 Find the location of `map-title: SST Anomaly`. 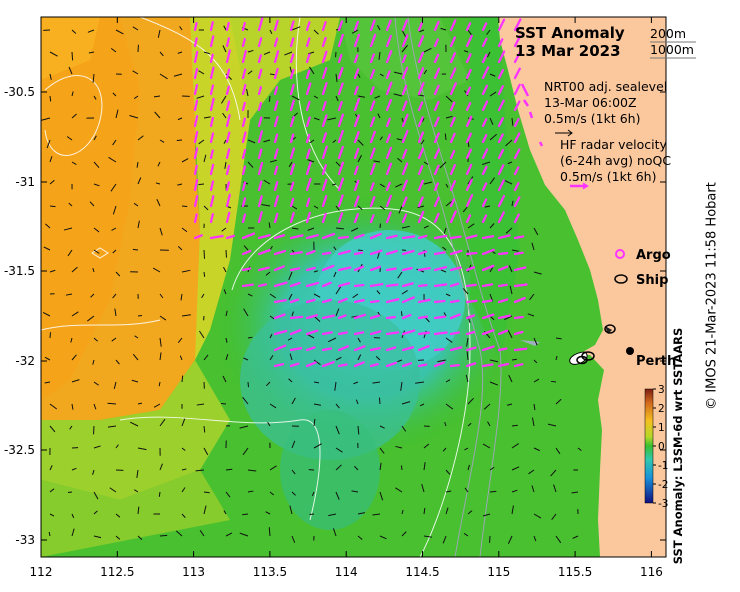

map-title: SST Anomaly is located at coordinates (570, 33).